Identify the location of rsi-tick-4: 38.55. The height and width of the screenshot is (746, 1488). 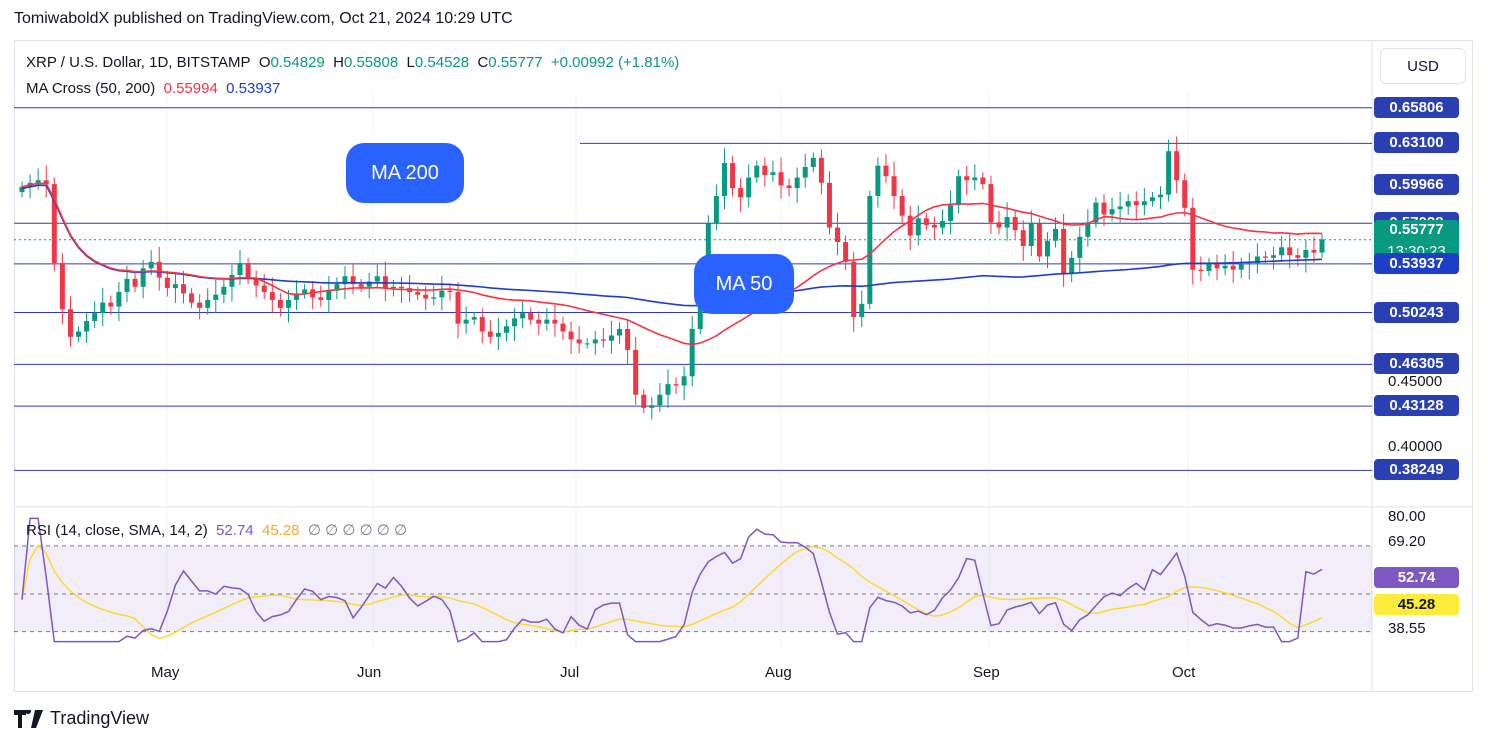
(1407, 628).